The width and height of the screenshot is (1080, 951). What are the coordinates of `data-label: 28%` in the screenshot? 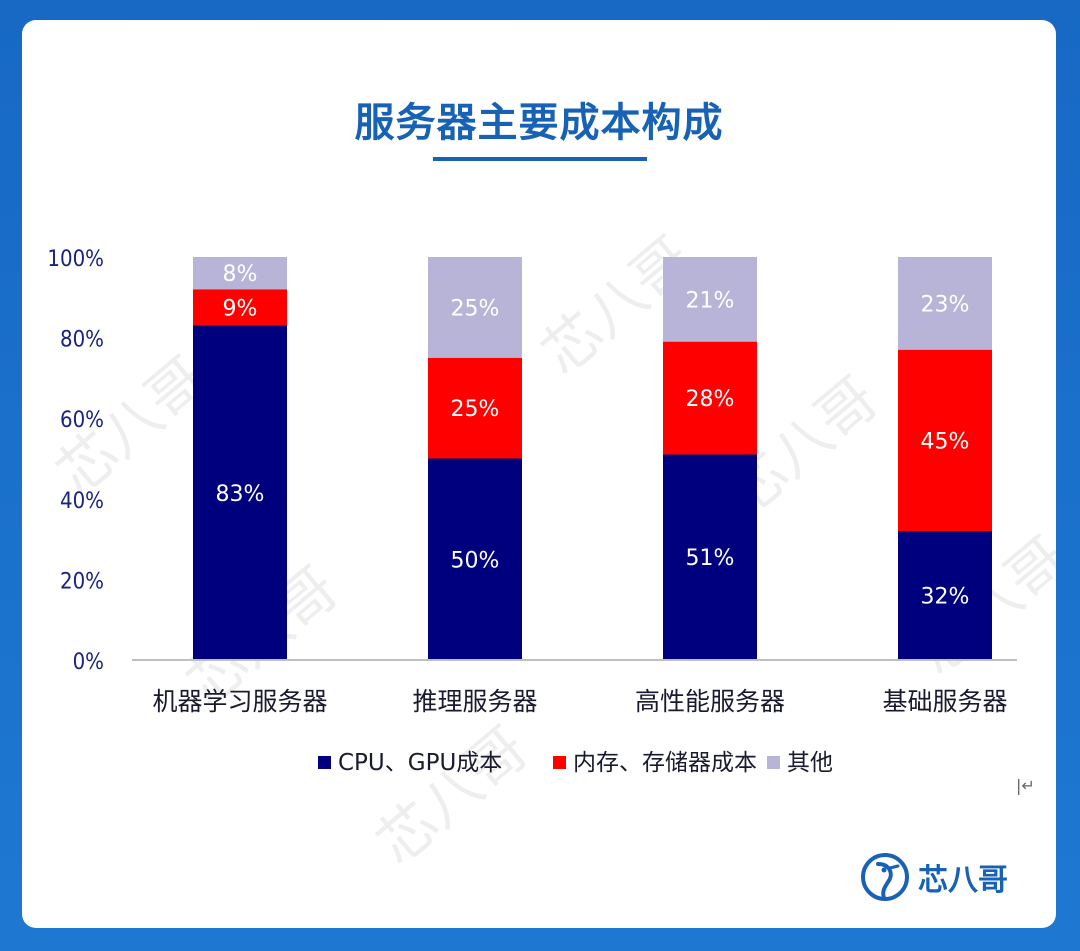 It's located at (710, 399).